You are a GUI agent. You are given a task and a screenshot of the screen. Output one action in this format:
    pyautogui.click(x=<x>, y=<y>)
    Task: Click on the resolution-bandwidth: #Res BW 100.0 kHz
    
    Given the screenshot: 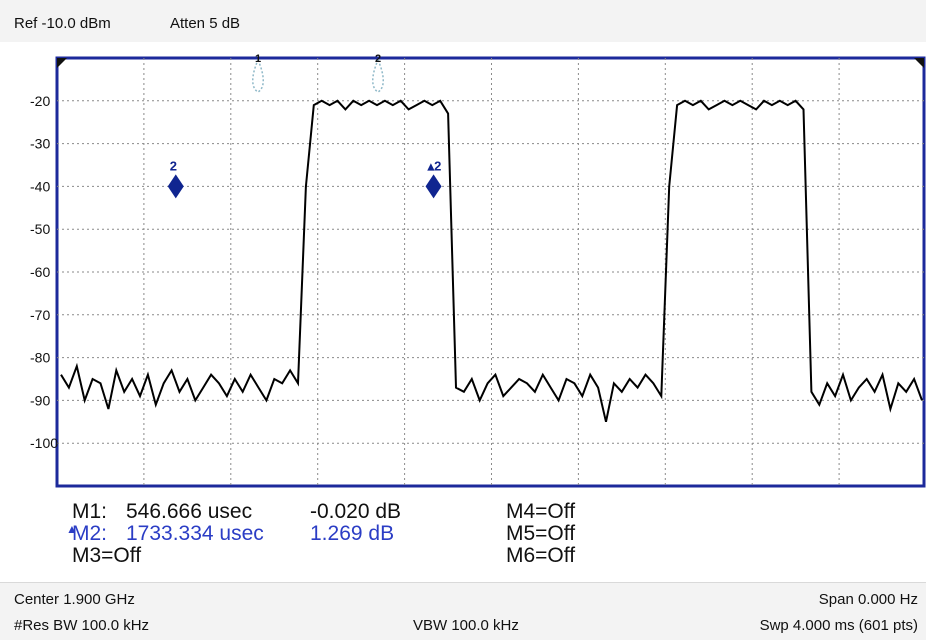 What is the action you would take?
    pyautogui.click(x=82, y=625)
    